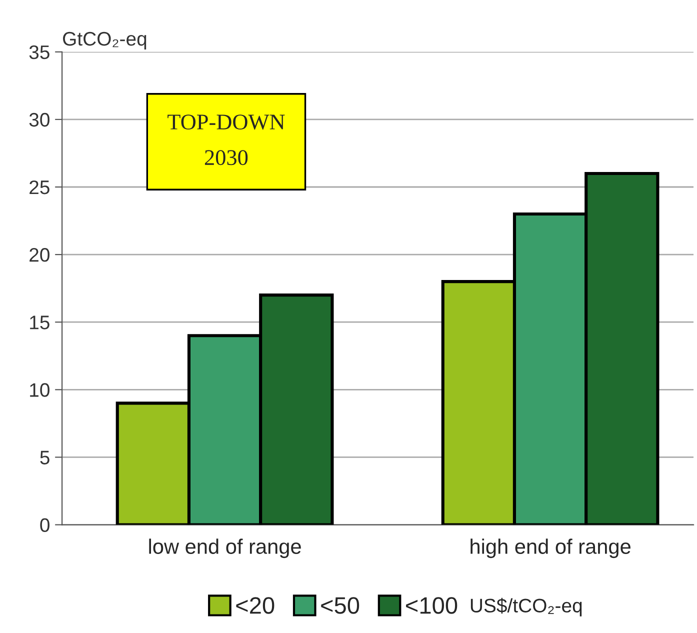  I want to click on y-axis-title: GtCO₂-eq, so click(104, 41).